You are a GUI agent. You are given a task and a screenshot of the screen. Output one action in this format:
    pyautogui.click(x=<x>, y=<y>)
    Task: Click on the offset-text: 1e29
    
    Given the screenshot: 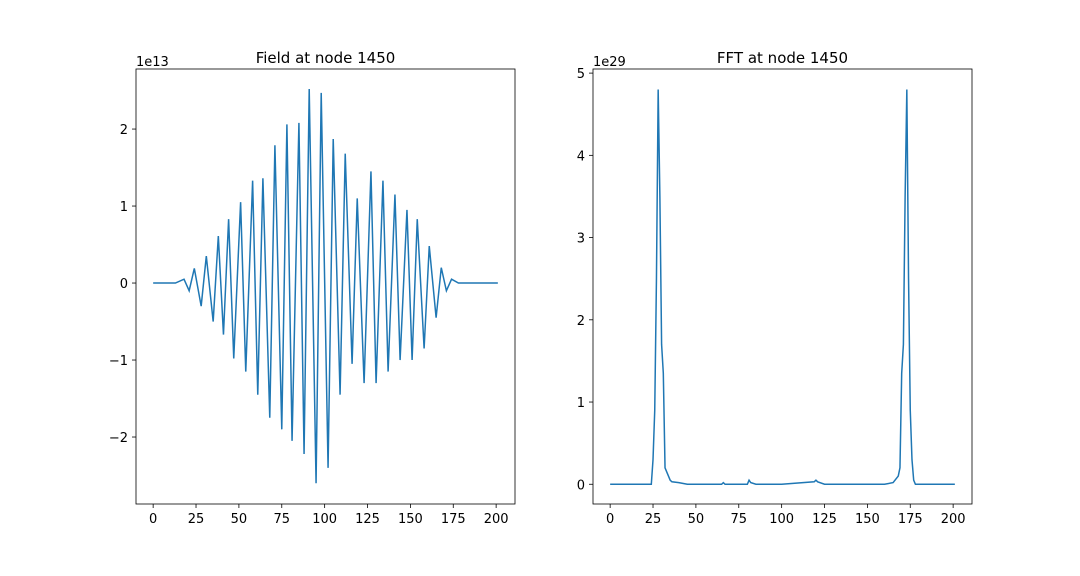 What is the action you would take?
    pyautogui.click(x=609, y=62)
    